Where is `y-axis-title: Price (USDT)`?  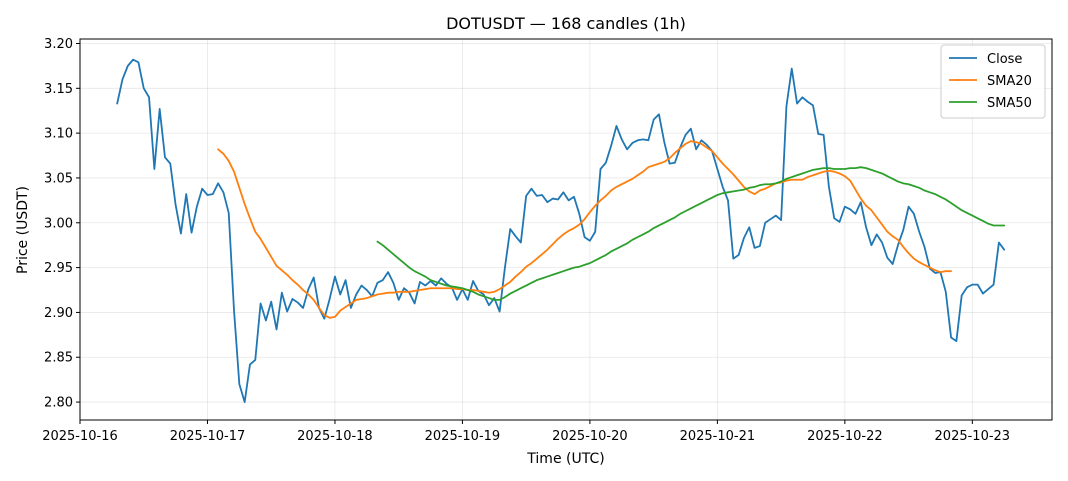 y-axis-title: Price (USDT) is located at coordinates (23, 230).